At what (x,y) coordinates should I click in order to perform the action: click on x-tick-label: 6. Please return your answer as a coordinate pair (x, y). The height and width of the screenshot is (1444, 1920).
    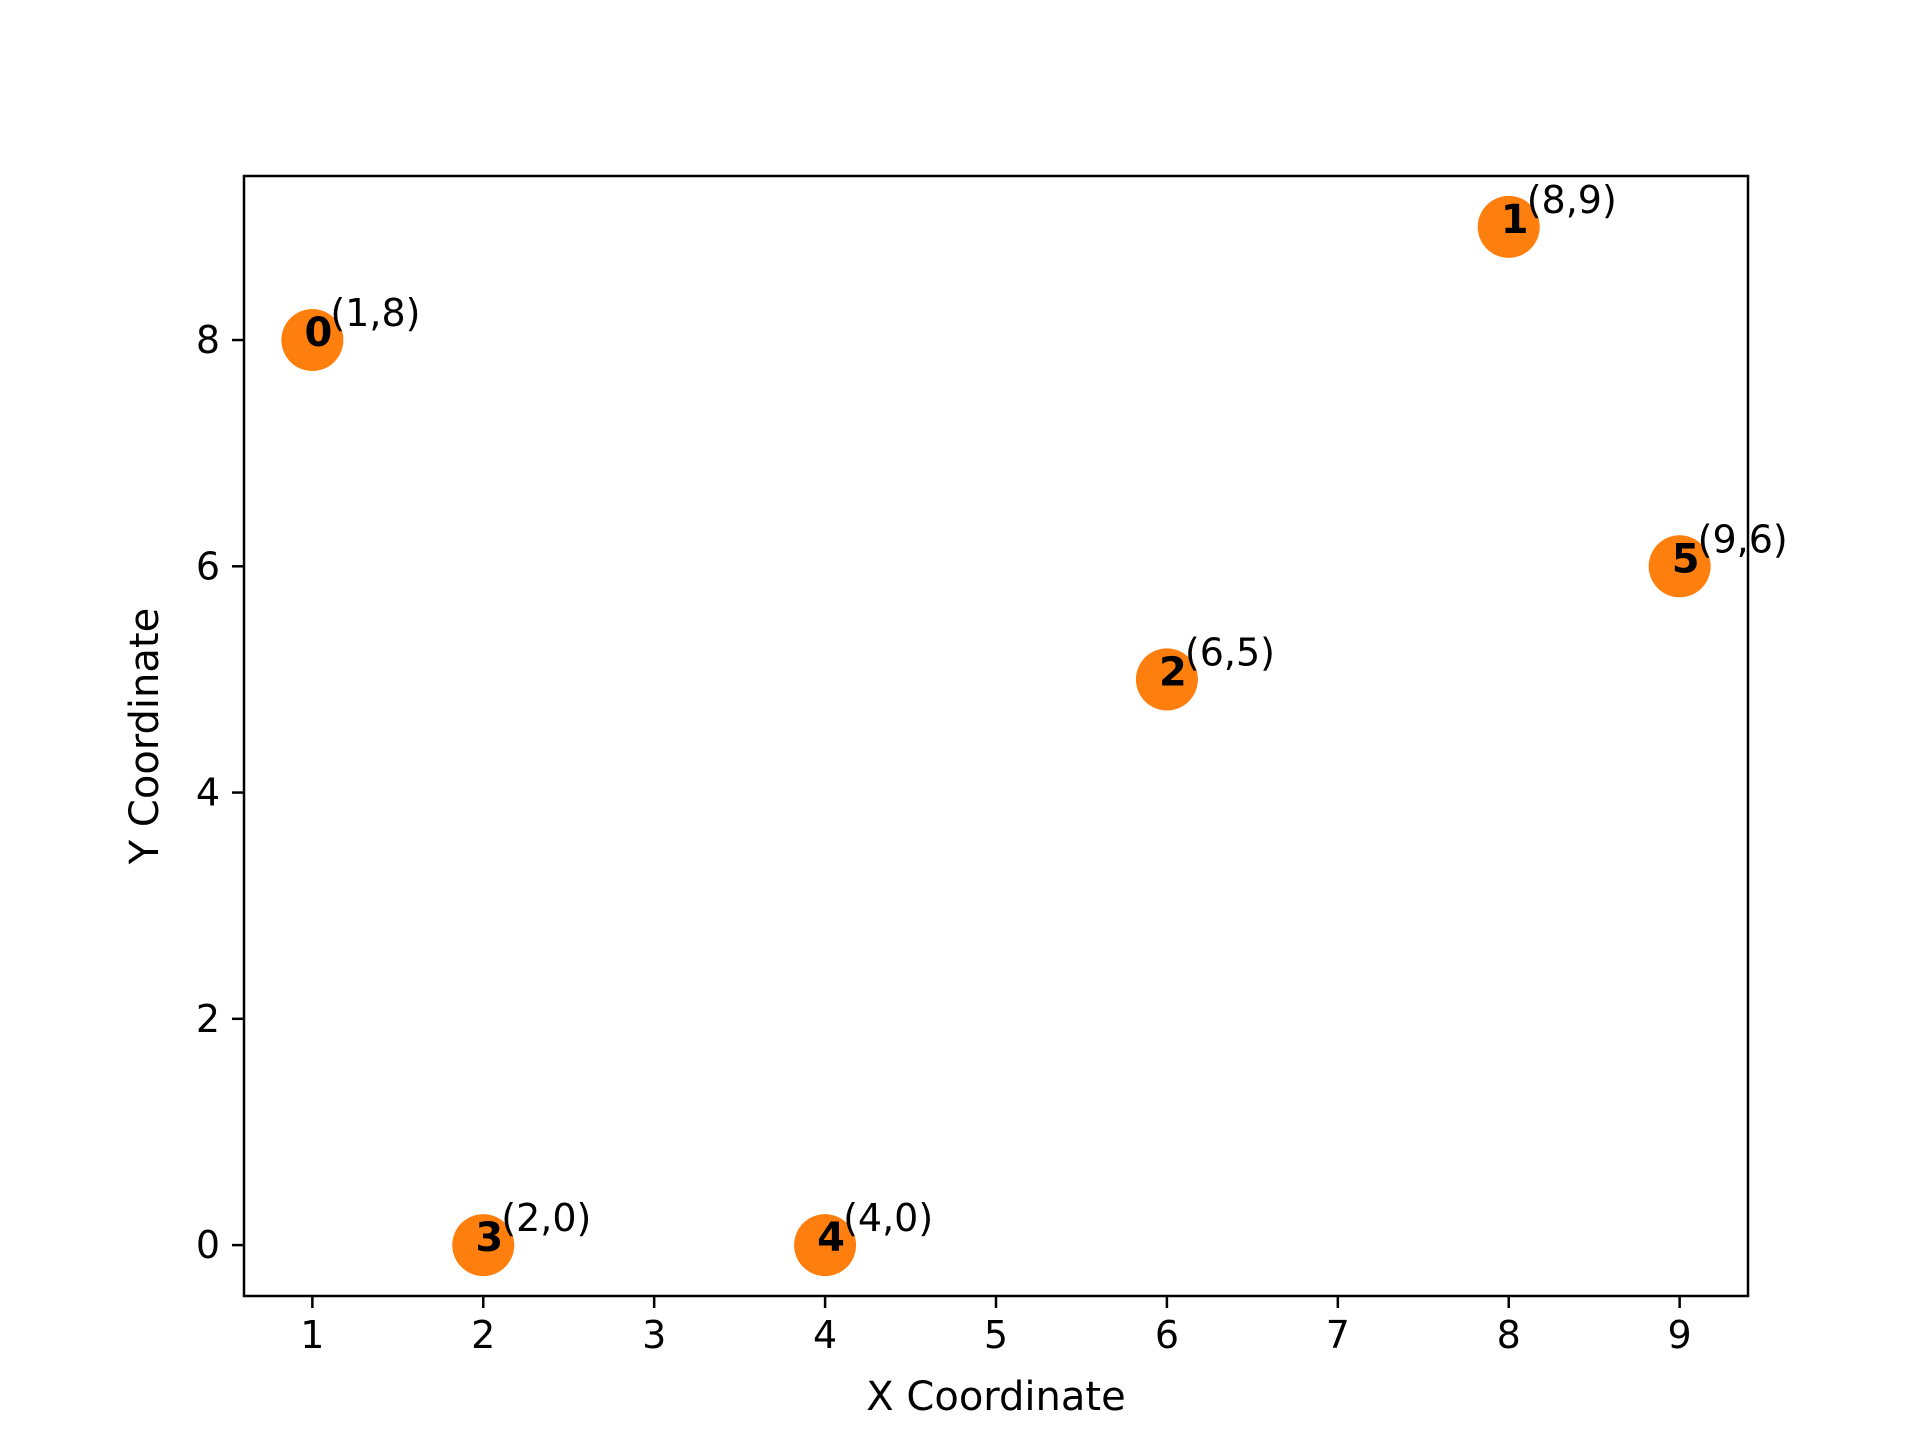
    Looking at the image, I should click on (1167, 1335).